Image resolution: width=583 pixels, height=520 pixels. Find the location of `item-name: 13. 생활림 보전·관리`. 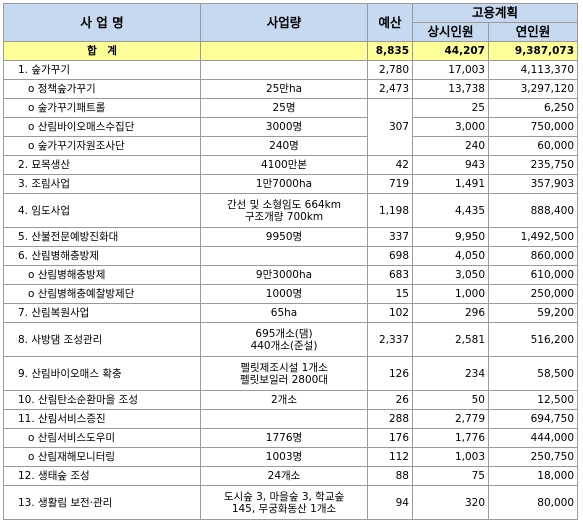

item-name: 13. 생활림 보전·관리 is located at coordinates (102, 502).